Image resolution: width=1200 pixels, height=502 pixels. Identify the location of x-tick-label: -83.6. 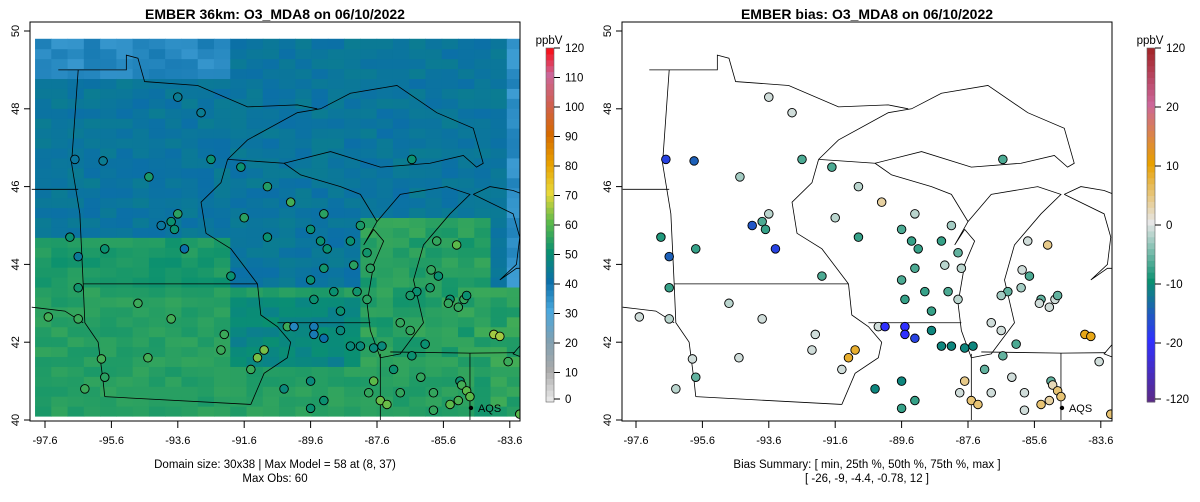
(509, 441).